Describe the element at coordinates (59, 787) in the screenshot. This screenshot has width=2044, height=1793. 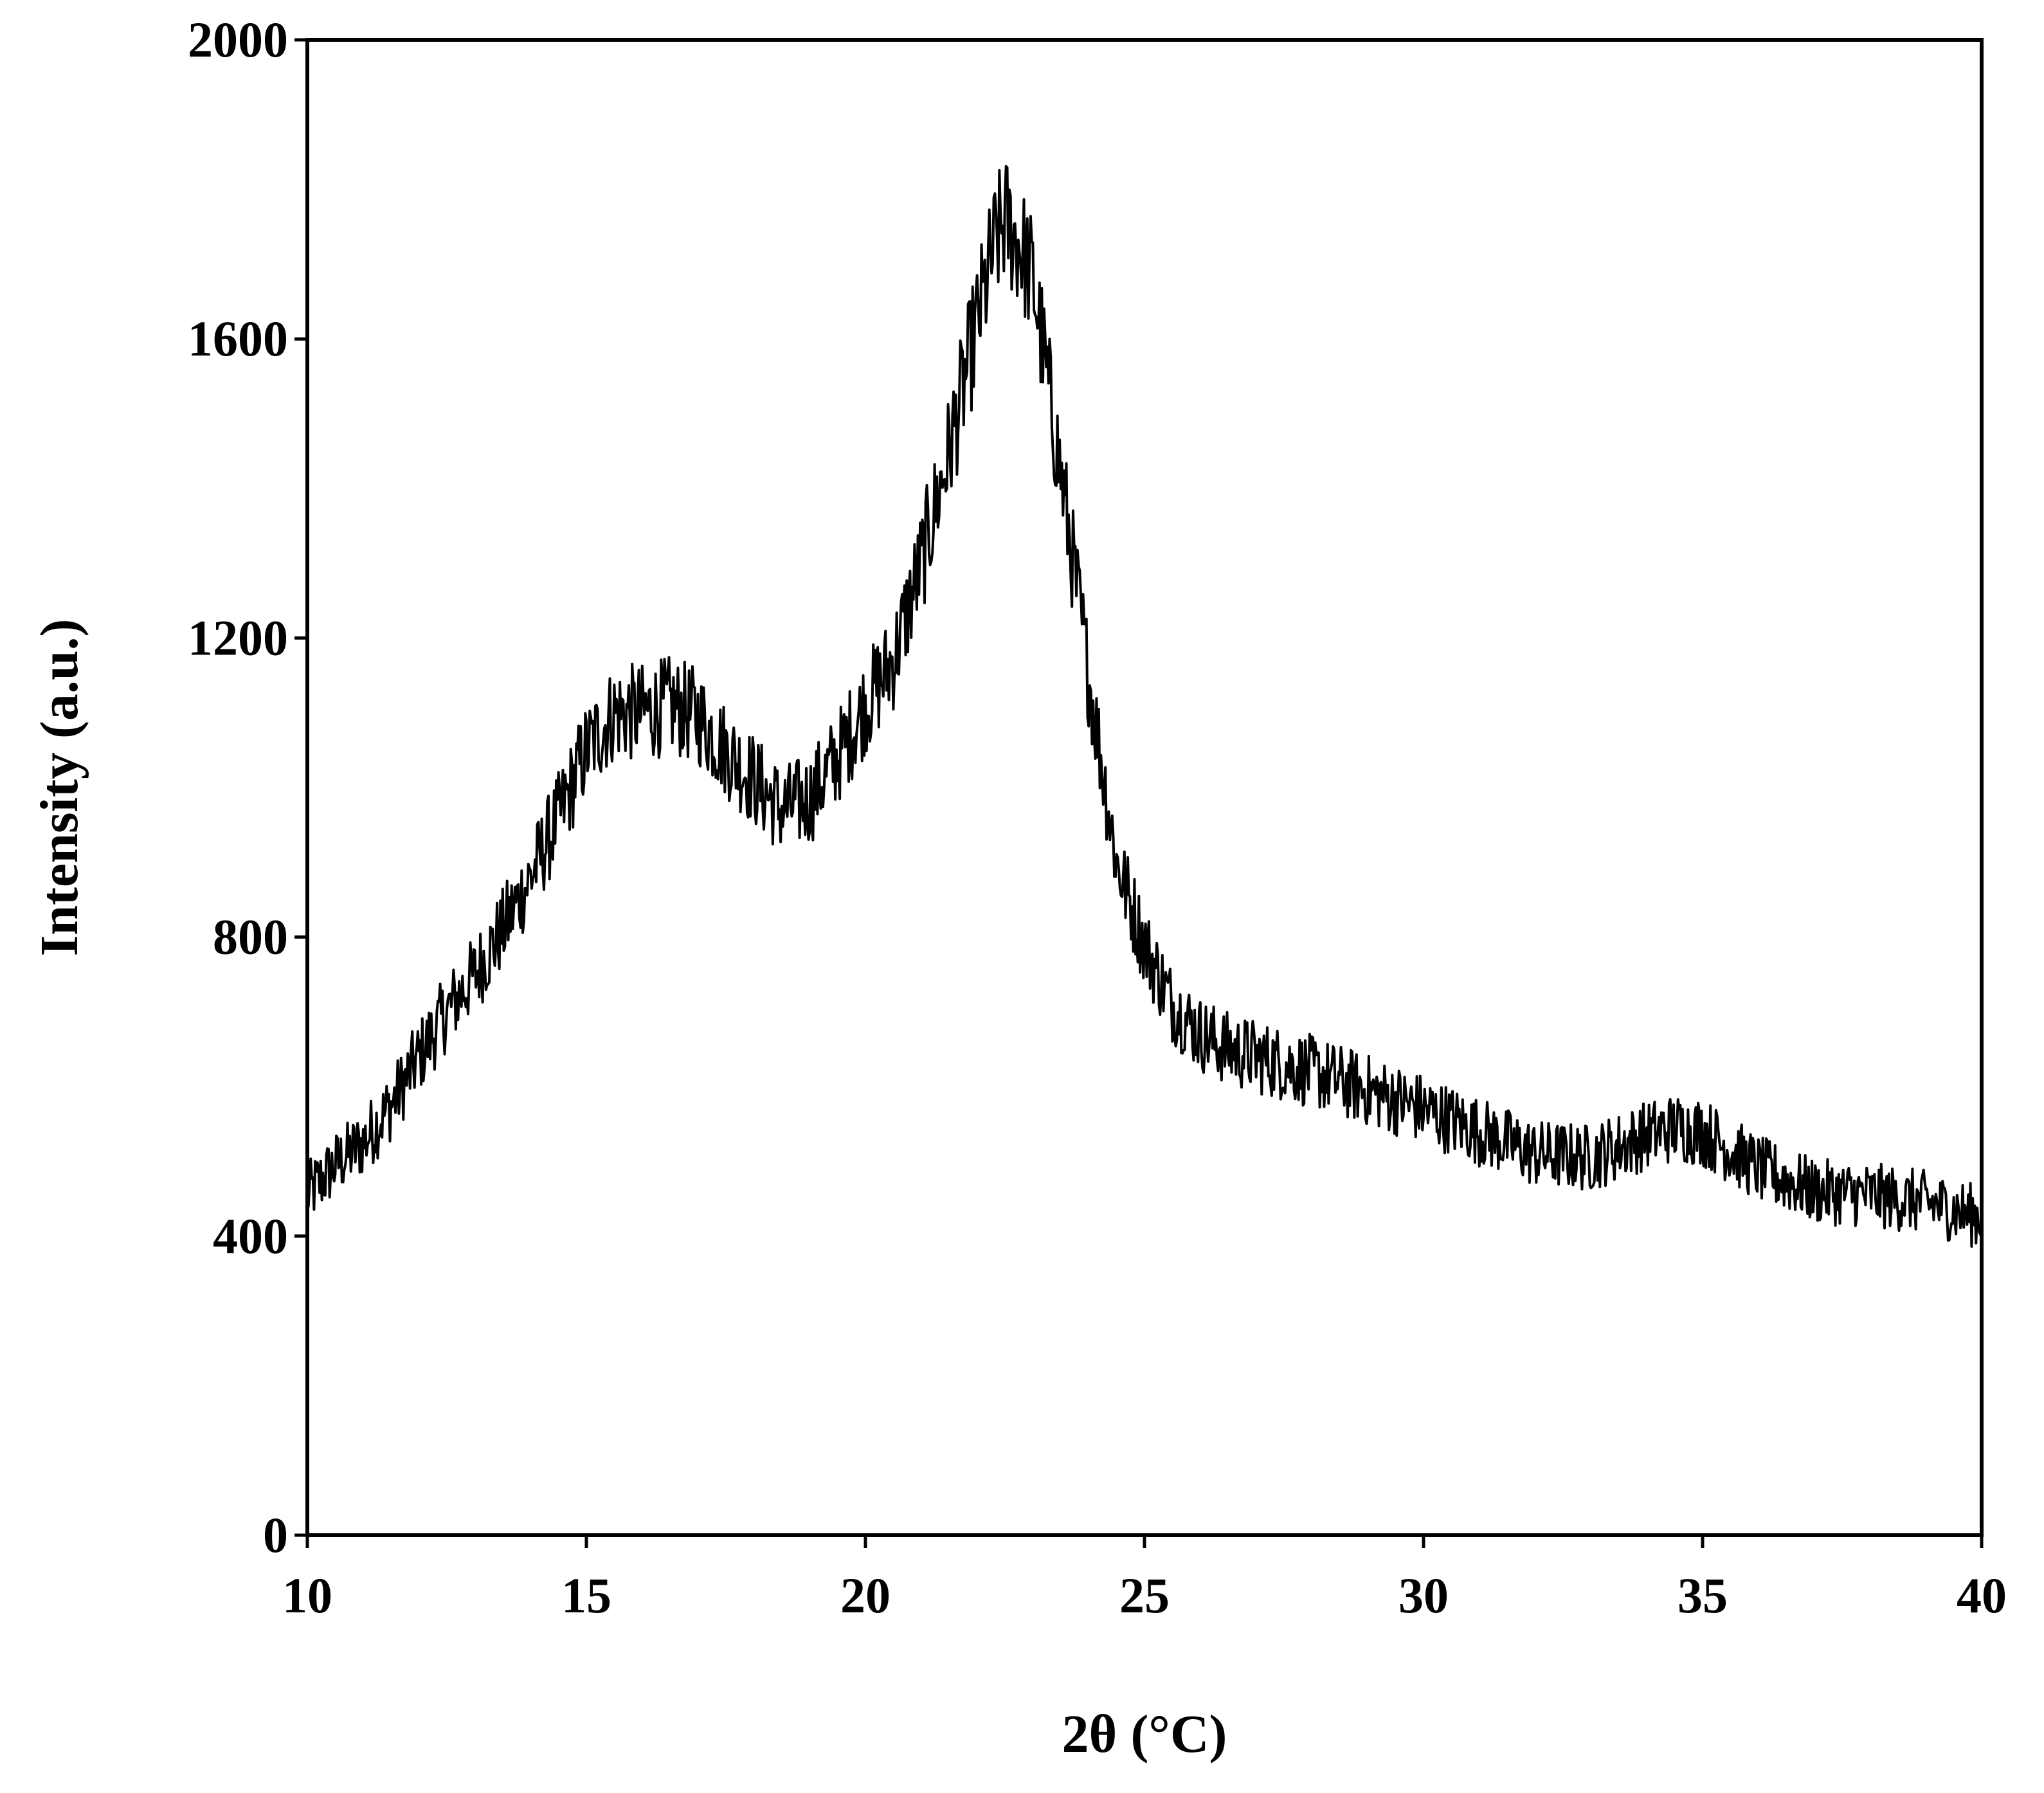
I see `y-axis-title: Intensity (a.u.)` at that location.